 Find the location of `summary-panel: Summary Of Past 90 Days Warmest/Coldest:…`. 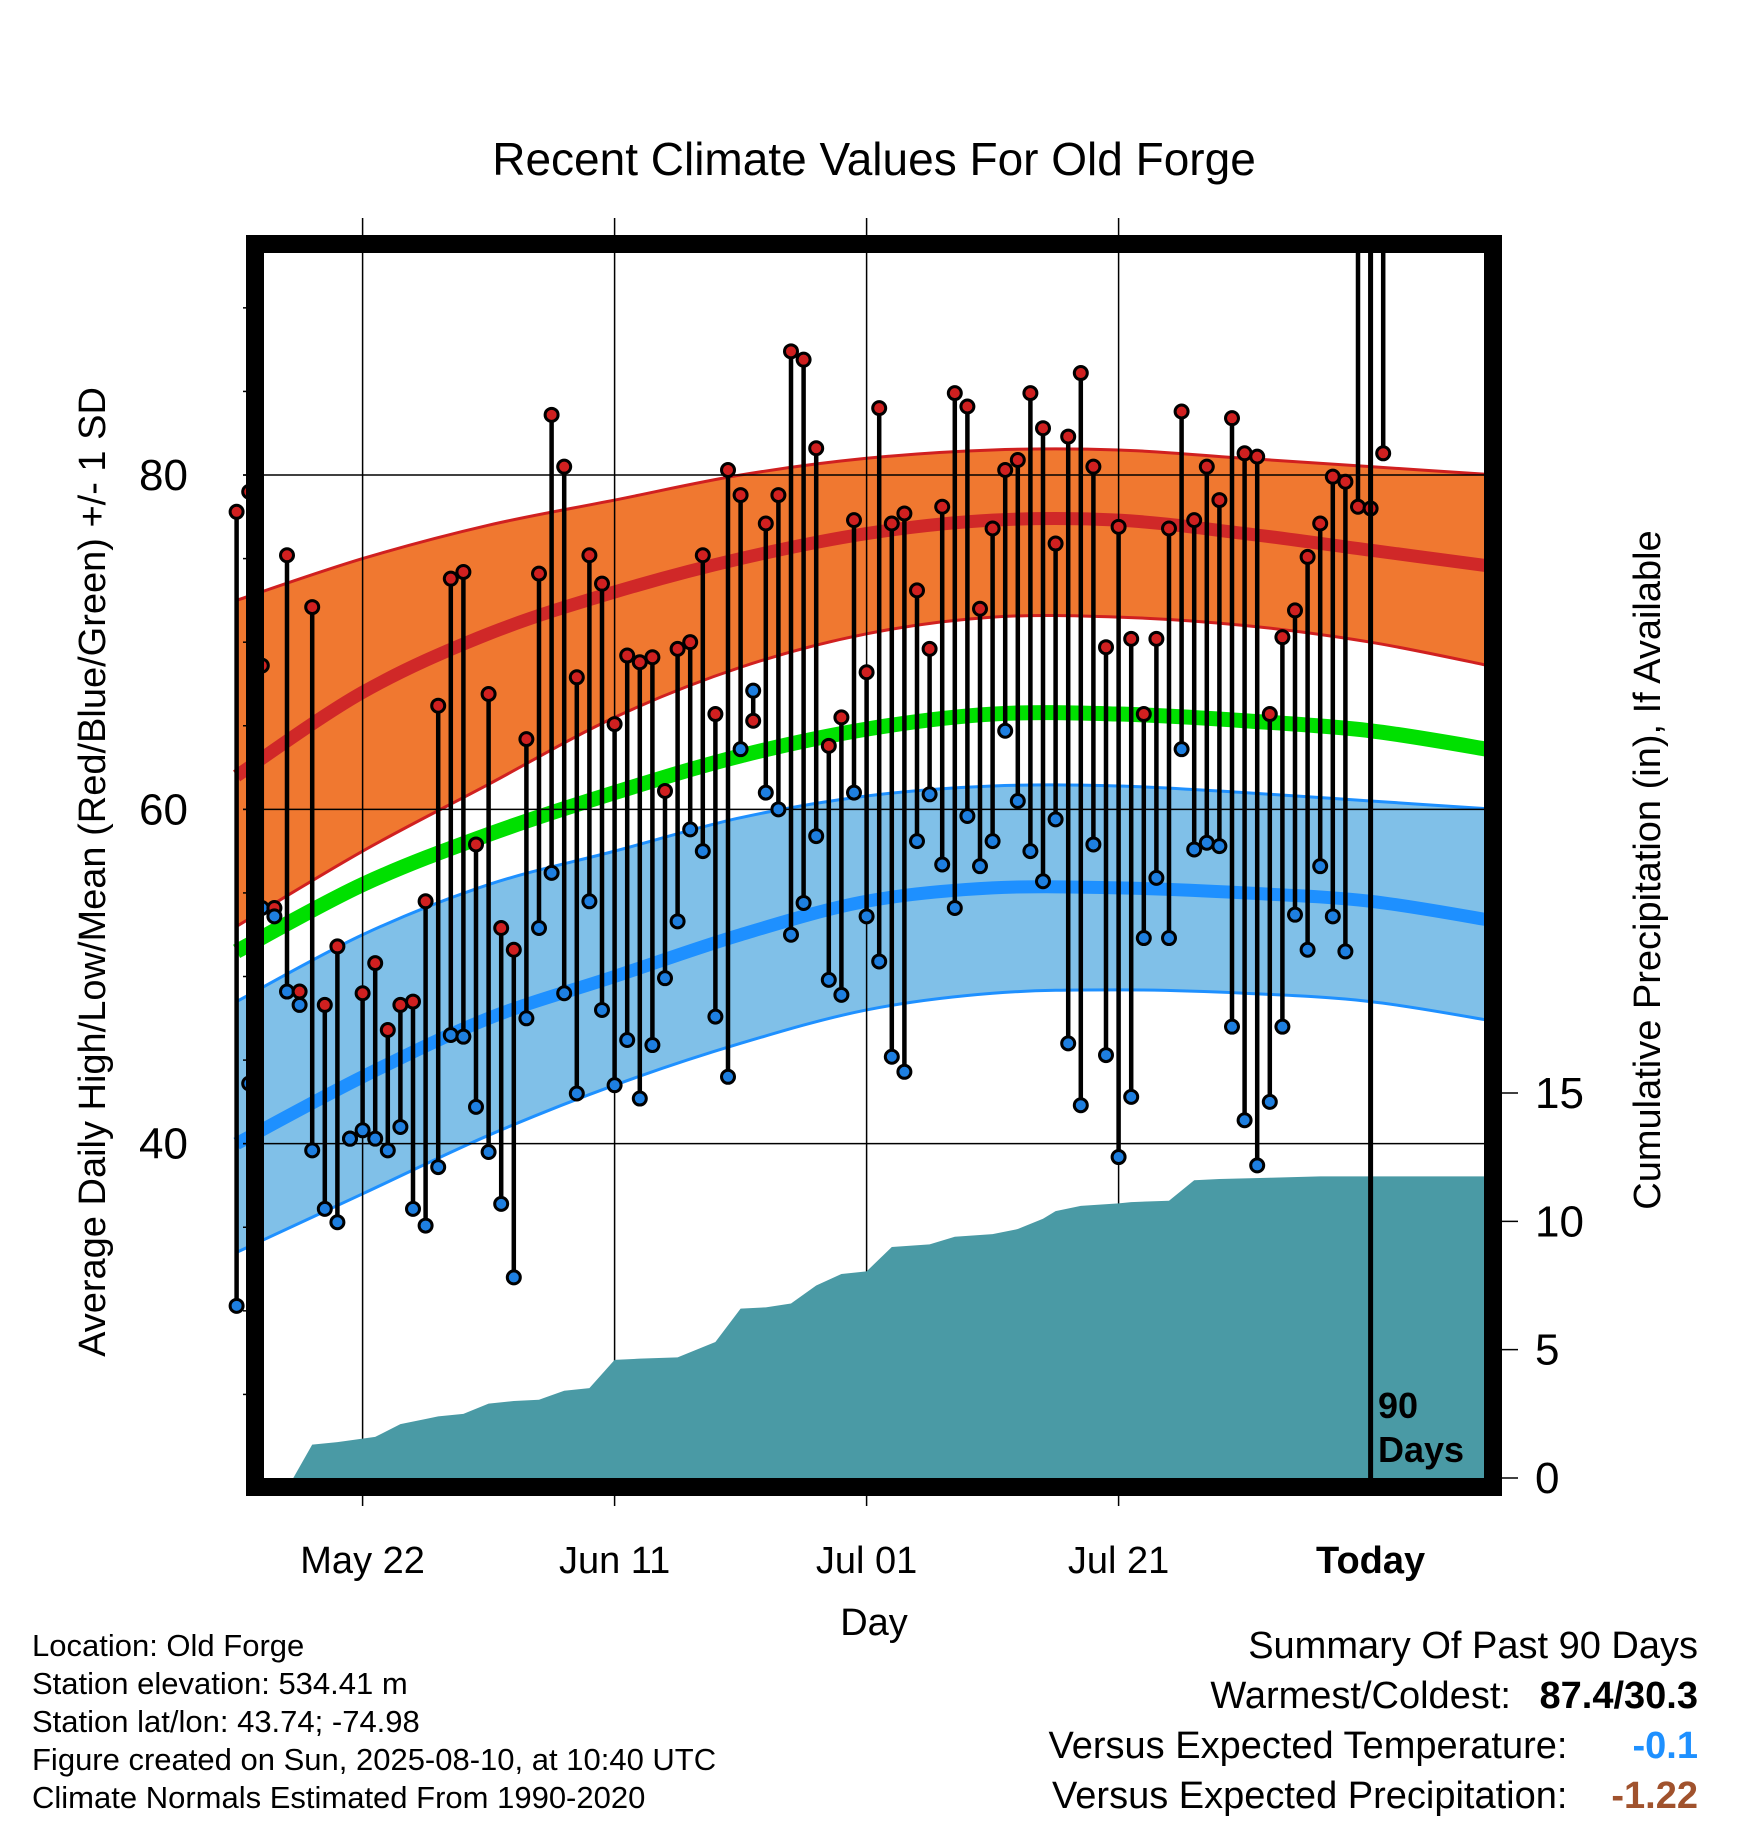

summary-panel: Summary Of Past 90 Days Warmest/Coldest:… is located at coordinates (1373, 1721).